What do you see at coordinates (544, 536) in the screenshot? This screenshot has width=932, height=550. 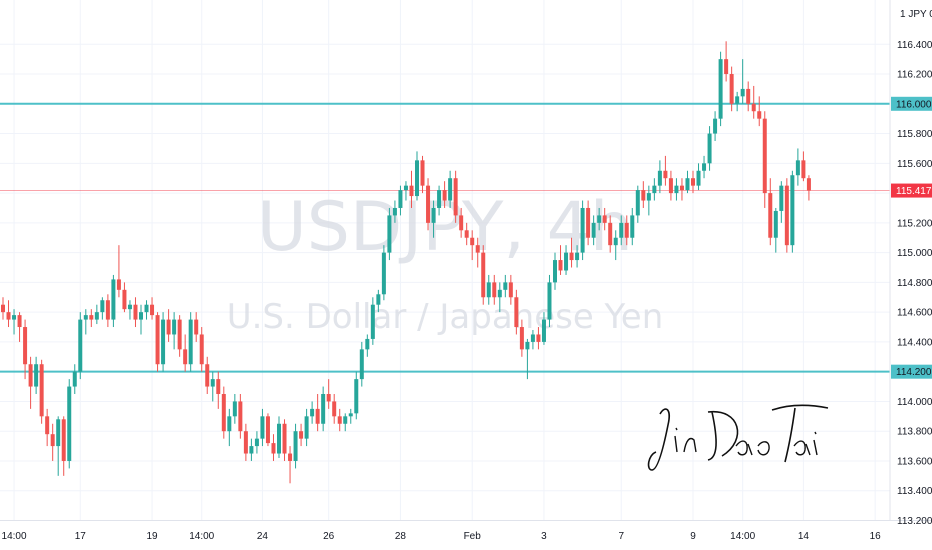 I see `time-tick-label: 3` at bounding box center [544, 536].